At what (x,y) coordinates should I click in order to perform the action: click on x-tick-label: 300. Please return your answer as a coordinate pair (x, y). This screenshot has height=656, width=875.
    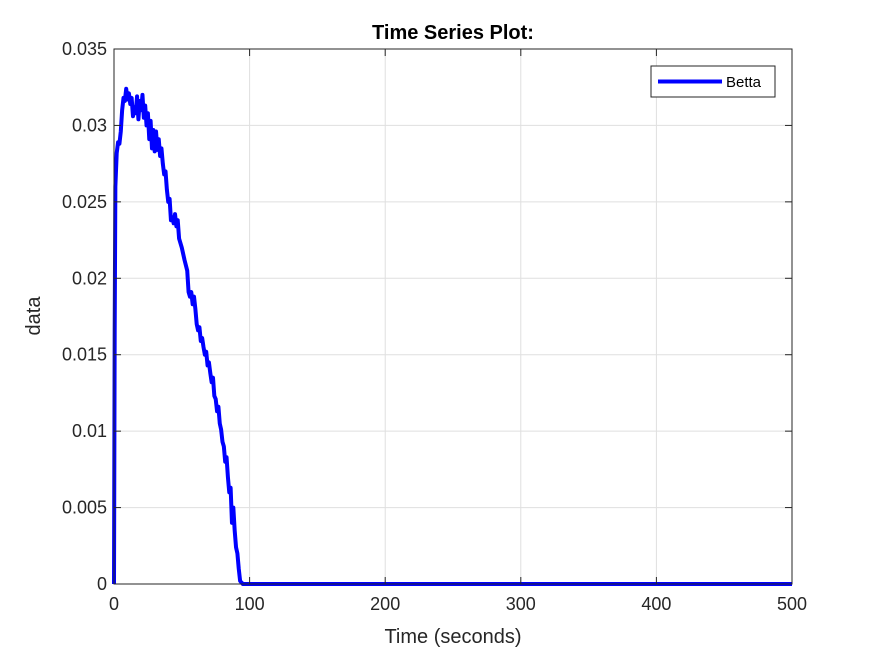
    Looking at the image, I should click on (521, 604).